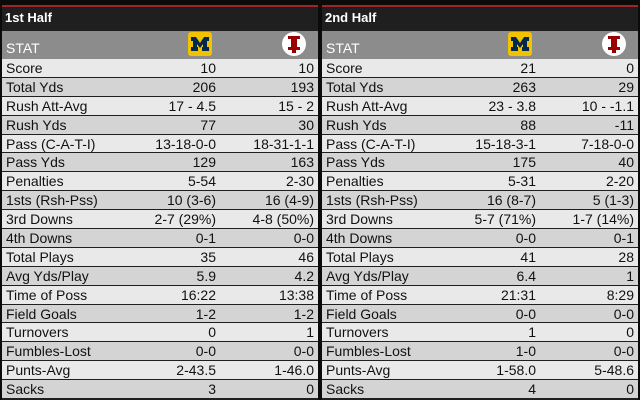 The image size is (640, 400). What do you see at coordinates (310, 332) in the screenshot?
I see `indiana-value: 1` at bounding box center [310, 332].